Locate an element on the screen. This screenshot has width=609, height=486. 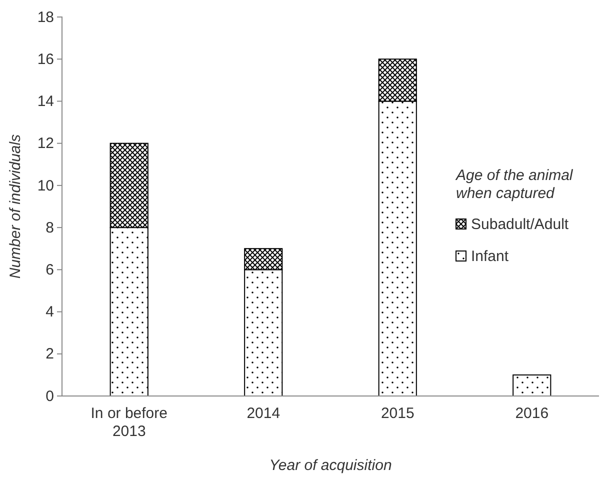
y-tick-label: 8 is located at coordinates (50, 227).